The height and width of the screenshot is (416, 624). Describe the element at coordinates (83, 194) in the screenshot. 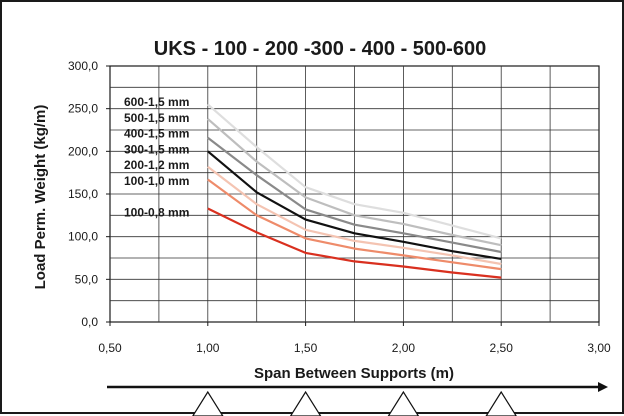

I see `y-tick-label: 150,0` at that location.